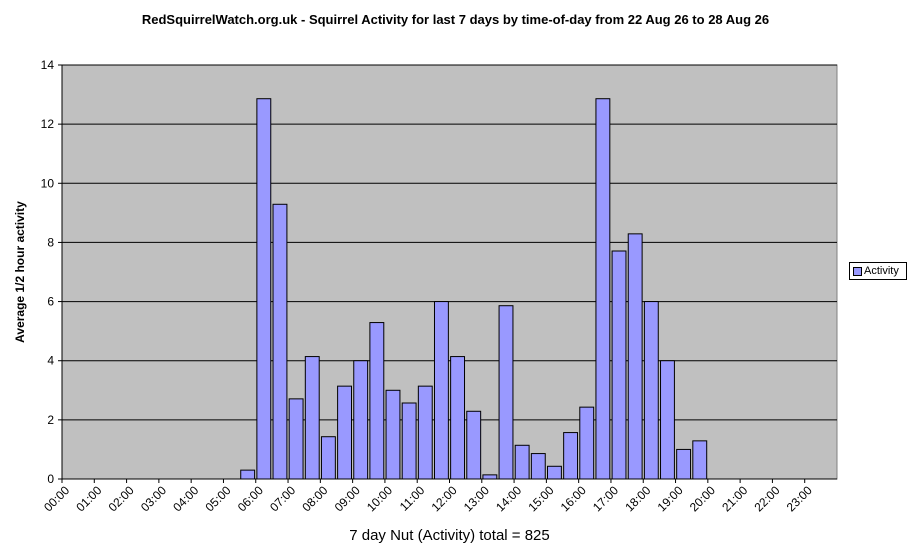  What do you see at coordinates (50, 420) in the screenshot?
I see `y-tick-label: 2` at bounding box center [50, 420].